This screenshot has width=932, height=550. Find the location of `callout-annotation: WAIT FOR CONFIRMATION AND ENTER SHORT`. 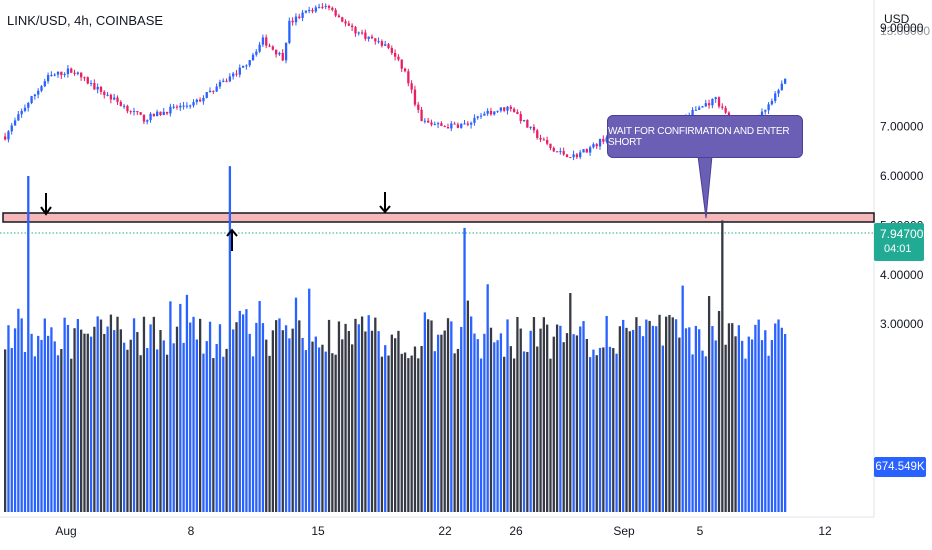

callout-annotation: WAIT FOR CONFIRMATION AND ENTER SHORT is located at coordinates (705, 136).